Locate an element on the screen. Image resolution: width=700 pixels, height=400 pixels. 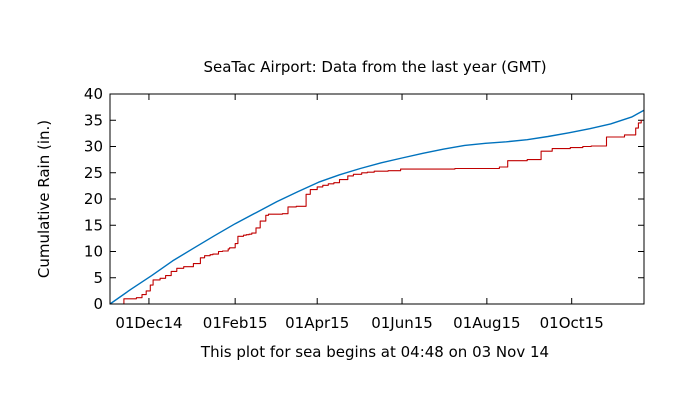
y-tick-label: 25 is located at coordinates (93, 173).